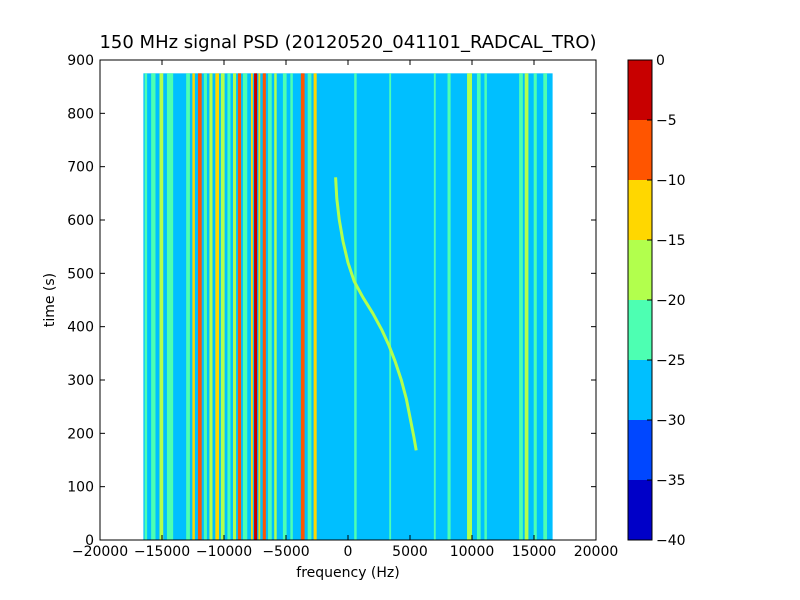 The height and width of the screenshot is (600, 800). I want to click on y-tick-label: 300, so click(80, 381).